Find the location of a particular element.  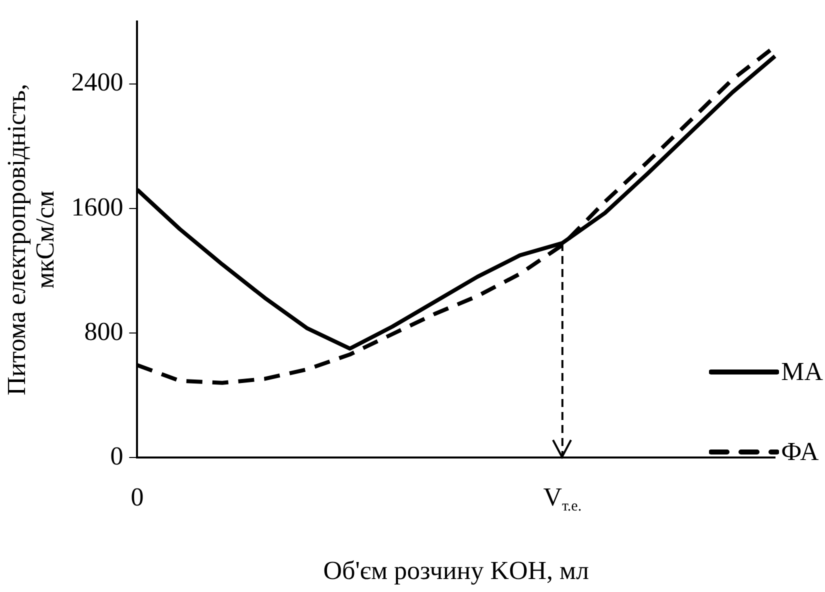

y-tick-label: 2400 is located at coordinates (97, 82).